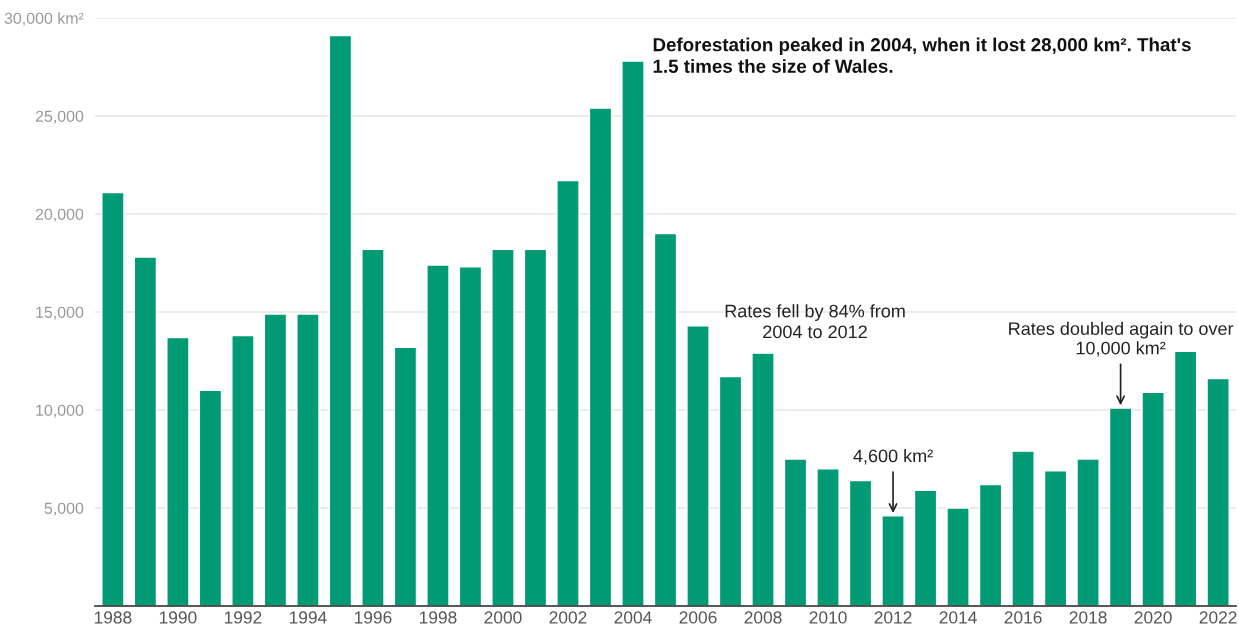  Describe the element at coordinates (828, 617) in the screenshot. I see `x-tick-label: 2010` at that location.